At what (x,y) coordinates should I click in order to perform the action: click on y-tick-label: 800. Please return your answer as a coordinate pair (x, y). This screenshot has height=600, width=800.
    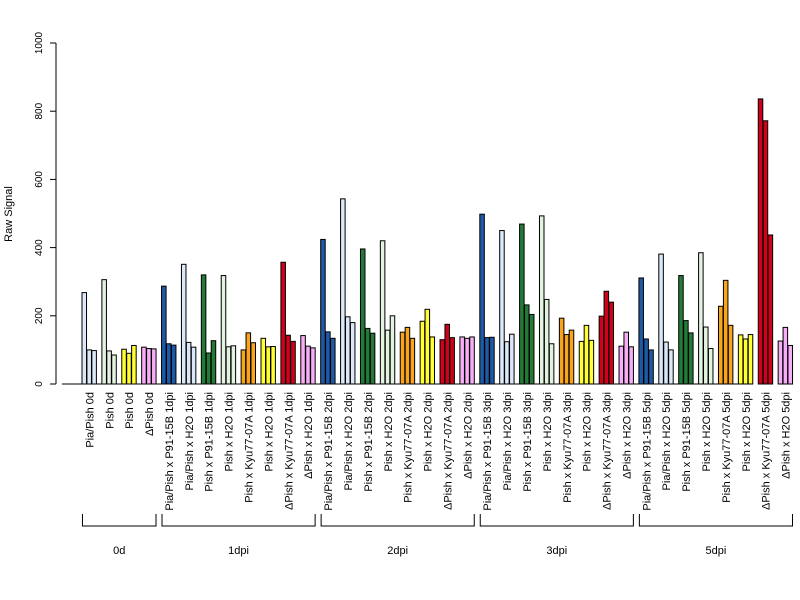
    Looking at the image, I should click on (39, 110).